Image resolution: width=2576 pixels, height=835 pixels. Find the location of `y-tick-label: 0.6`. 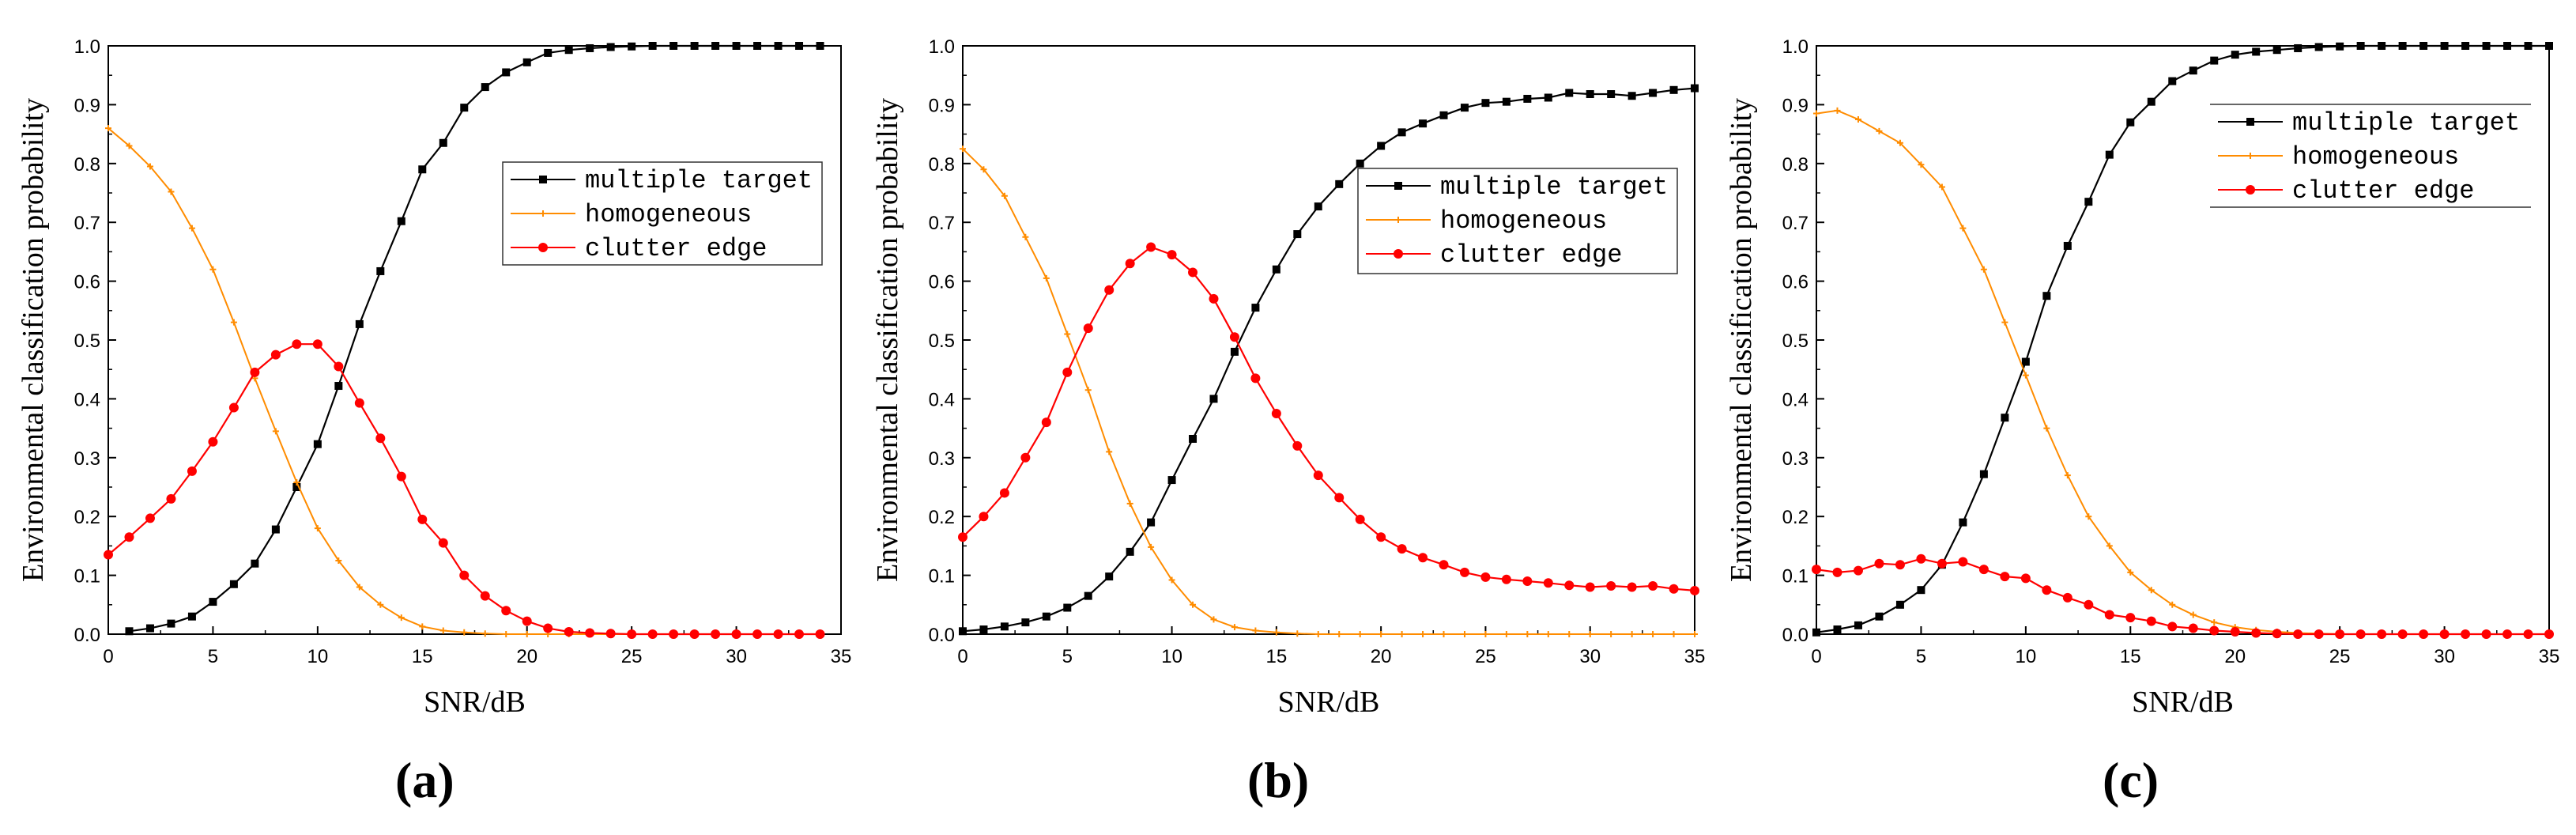

y-tick-label: 0.6 is located at coordinates (1795, 283).